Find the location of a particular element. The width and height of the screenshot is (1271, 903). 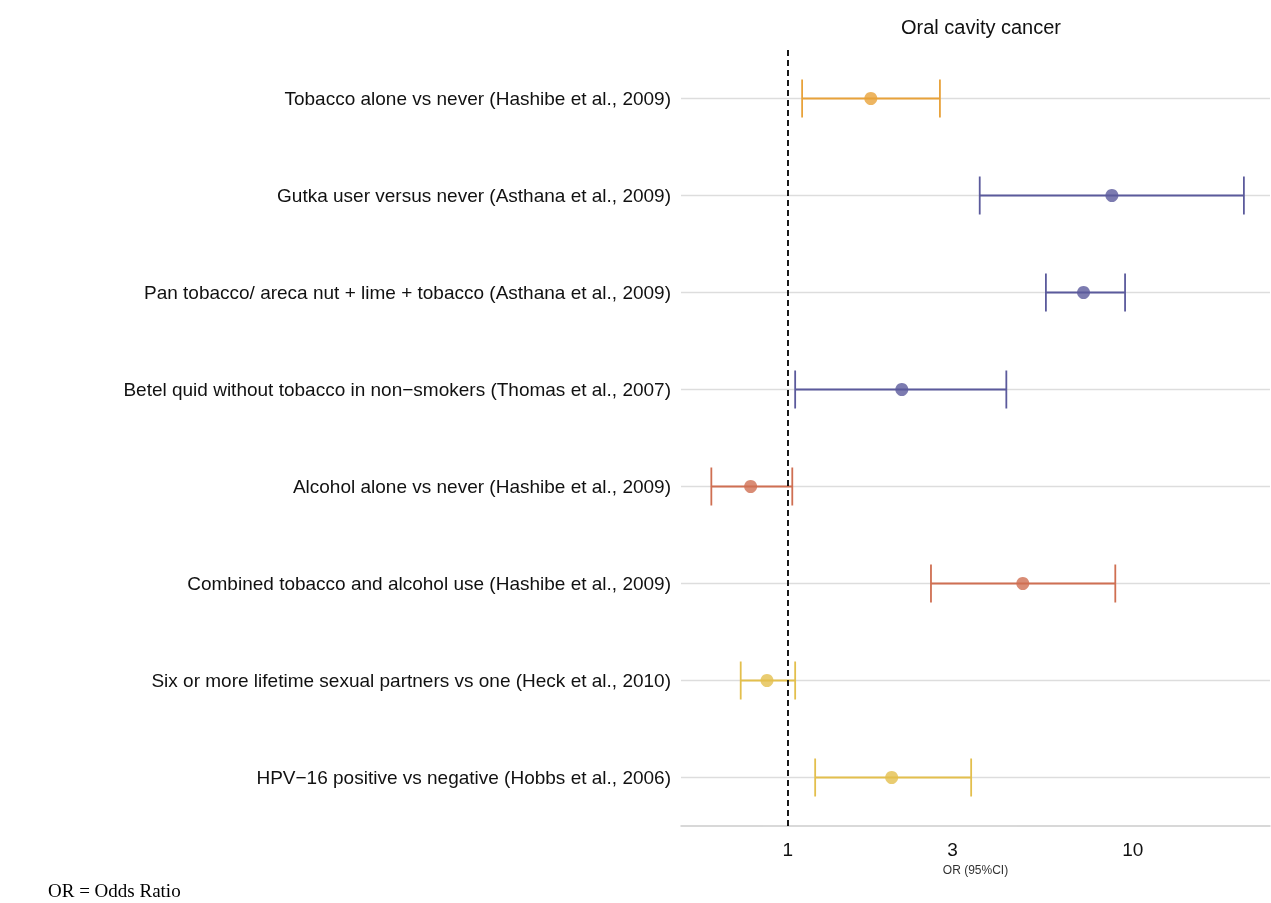

y-tick-label: Betel quid without tobacco in non−smokers (Thomas et al., 2007) is located at coordinates (397, 389).